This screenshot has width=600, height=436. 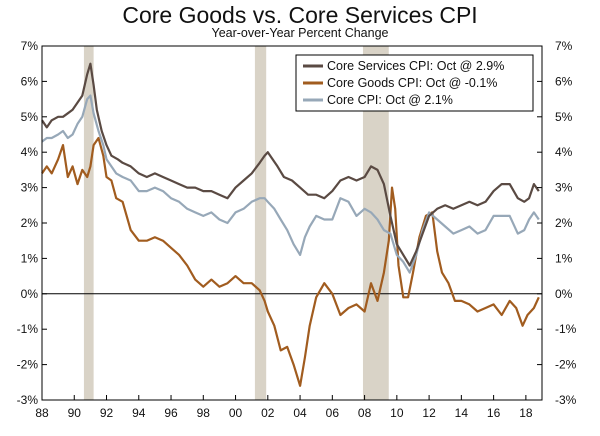 What do you see at coordinates (30, 258) in the screenshot?
I see `y-tick-label-left: 1%` at bounding box center [30, 258].